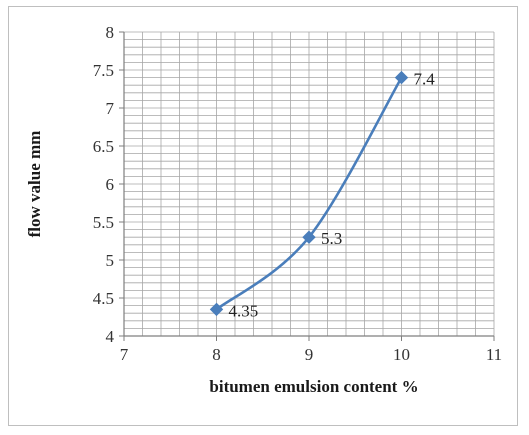 The width and height of the screenshot is (529, 435). Describe the element at coordinates (313, 386) in the screenshot. I see `x-axis-title: bitumen emulsion content %` at that location.